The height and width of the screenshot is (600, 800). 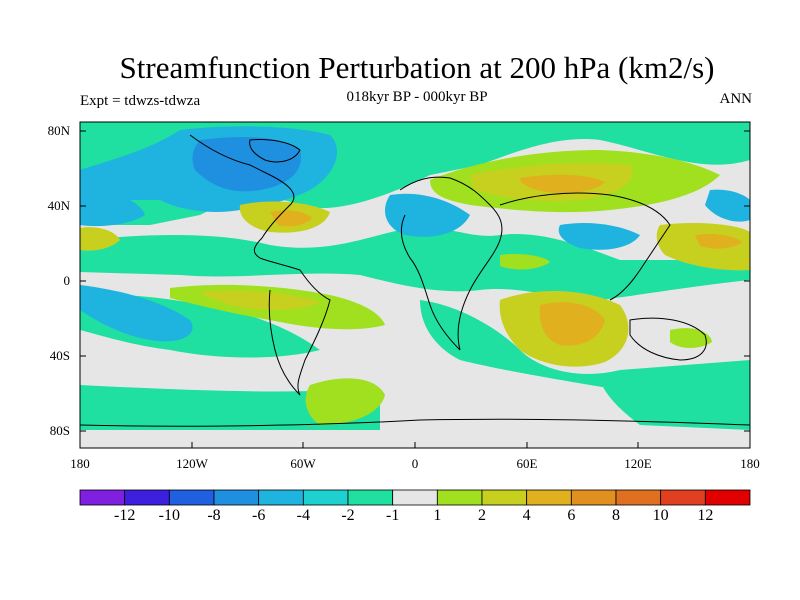 What do you see at coordinates (415, 263) in the screenshot?
I see `band-tropic-green` at bounding box center [415, 263].